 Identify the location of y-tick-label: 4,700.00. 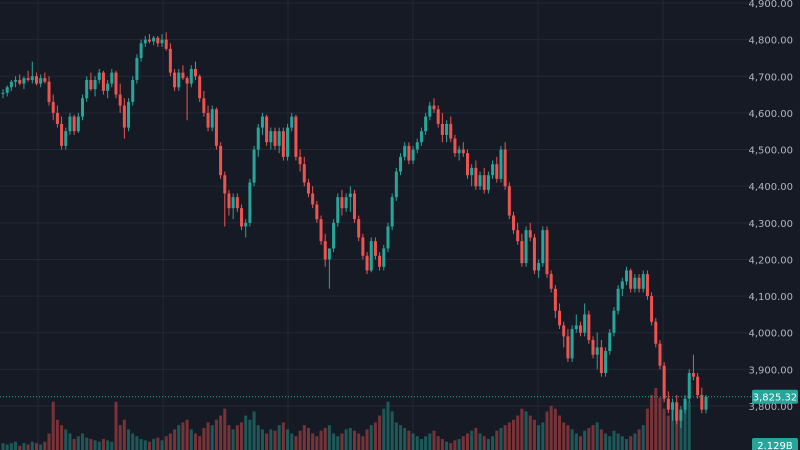
(770, 77).